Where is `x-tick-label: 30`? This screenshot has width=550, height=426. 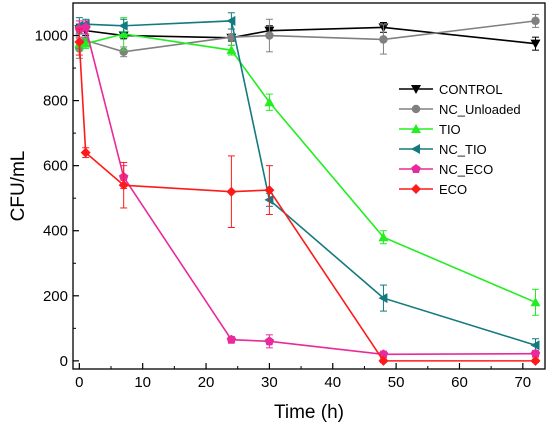 x-tick-label: 30 is located at coordinates (269, 382).